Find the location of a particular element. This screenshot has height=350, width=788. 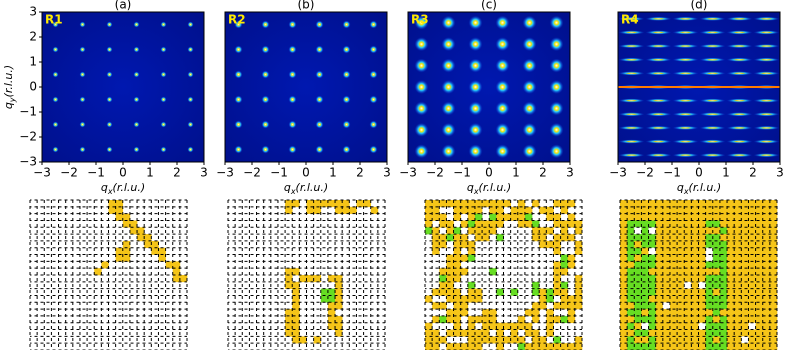

panel-tag: R3 is located at coordinates (420, 20).